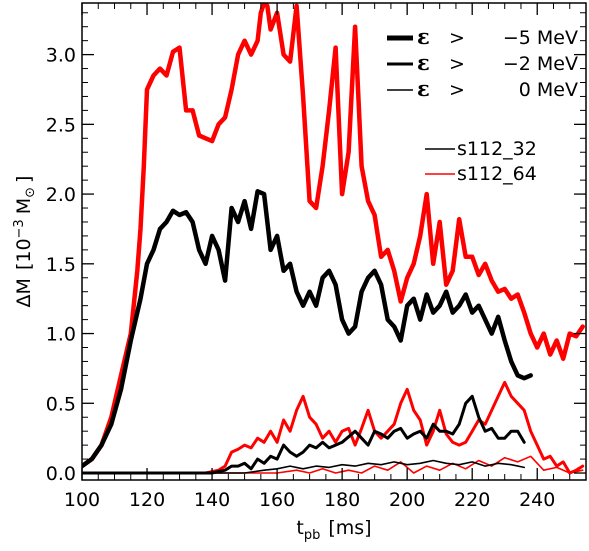  What do you see at coordinates (407, 500) in the screenshot?
I see `x-tick-label: 200` at bounding box center [407, 500].